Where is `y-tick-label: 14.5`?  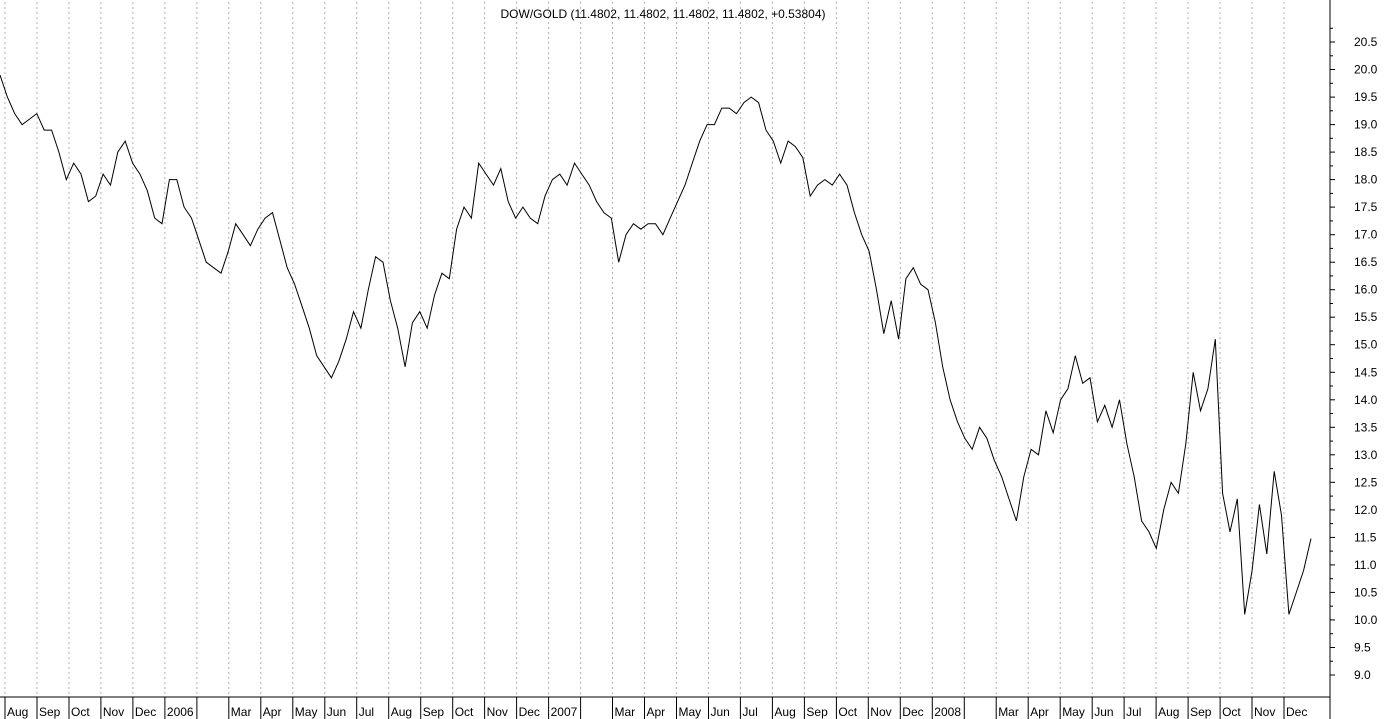
y-tick-label: 14.5 is located at coordinates (1366, 372).